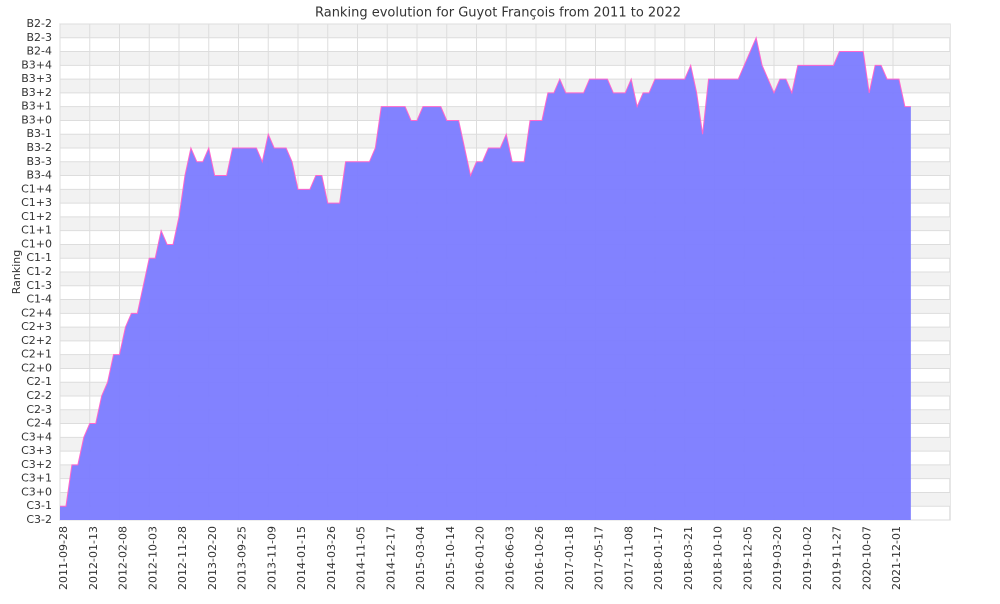  What do you see at coordinates (39, 51) in the screenshot?
I see `y-tick-label: B2-4` at bounding box center [39, 51].